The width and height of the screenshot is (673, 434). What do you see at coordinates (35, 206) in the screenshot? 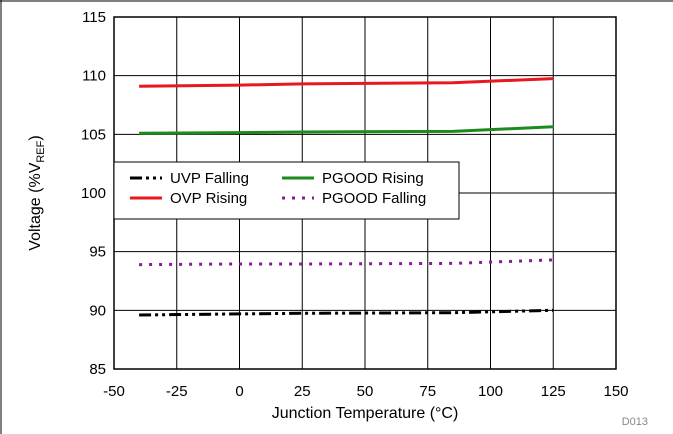
I see `y-axis-label-main: Voltage (%V` at bounding box center [35, 206].